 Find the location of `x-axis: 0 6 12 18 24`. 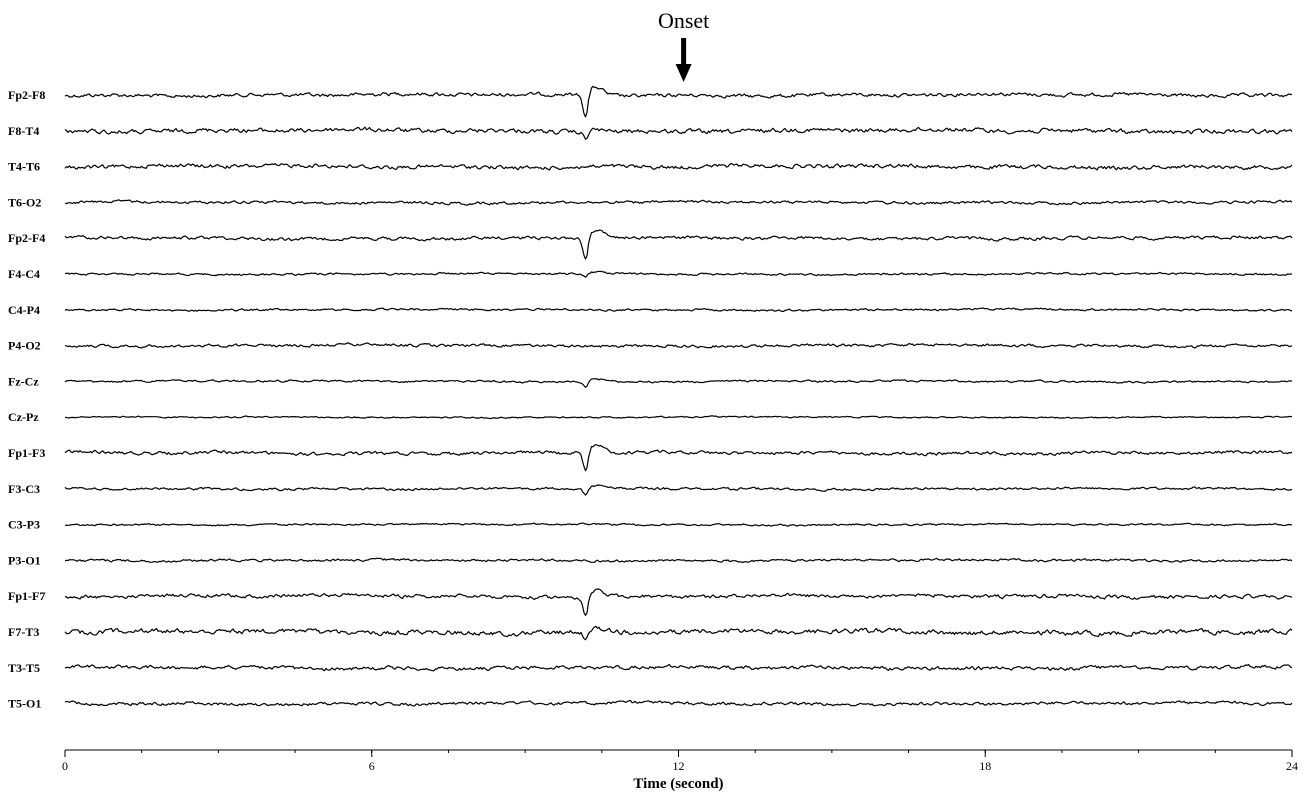

x-axis: 0 6 12 18 24 is located at coordinates (680, 761).